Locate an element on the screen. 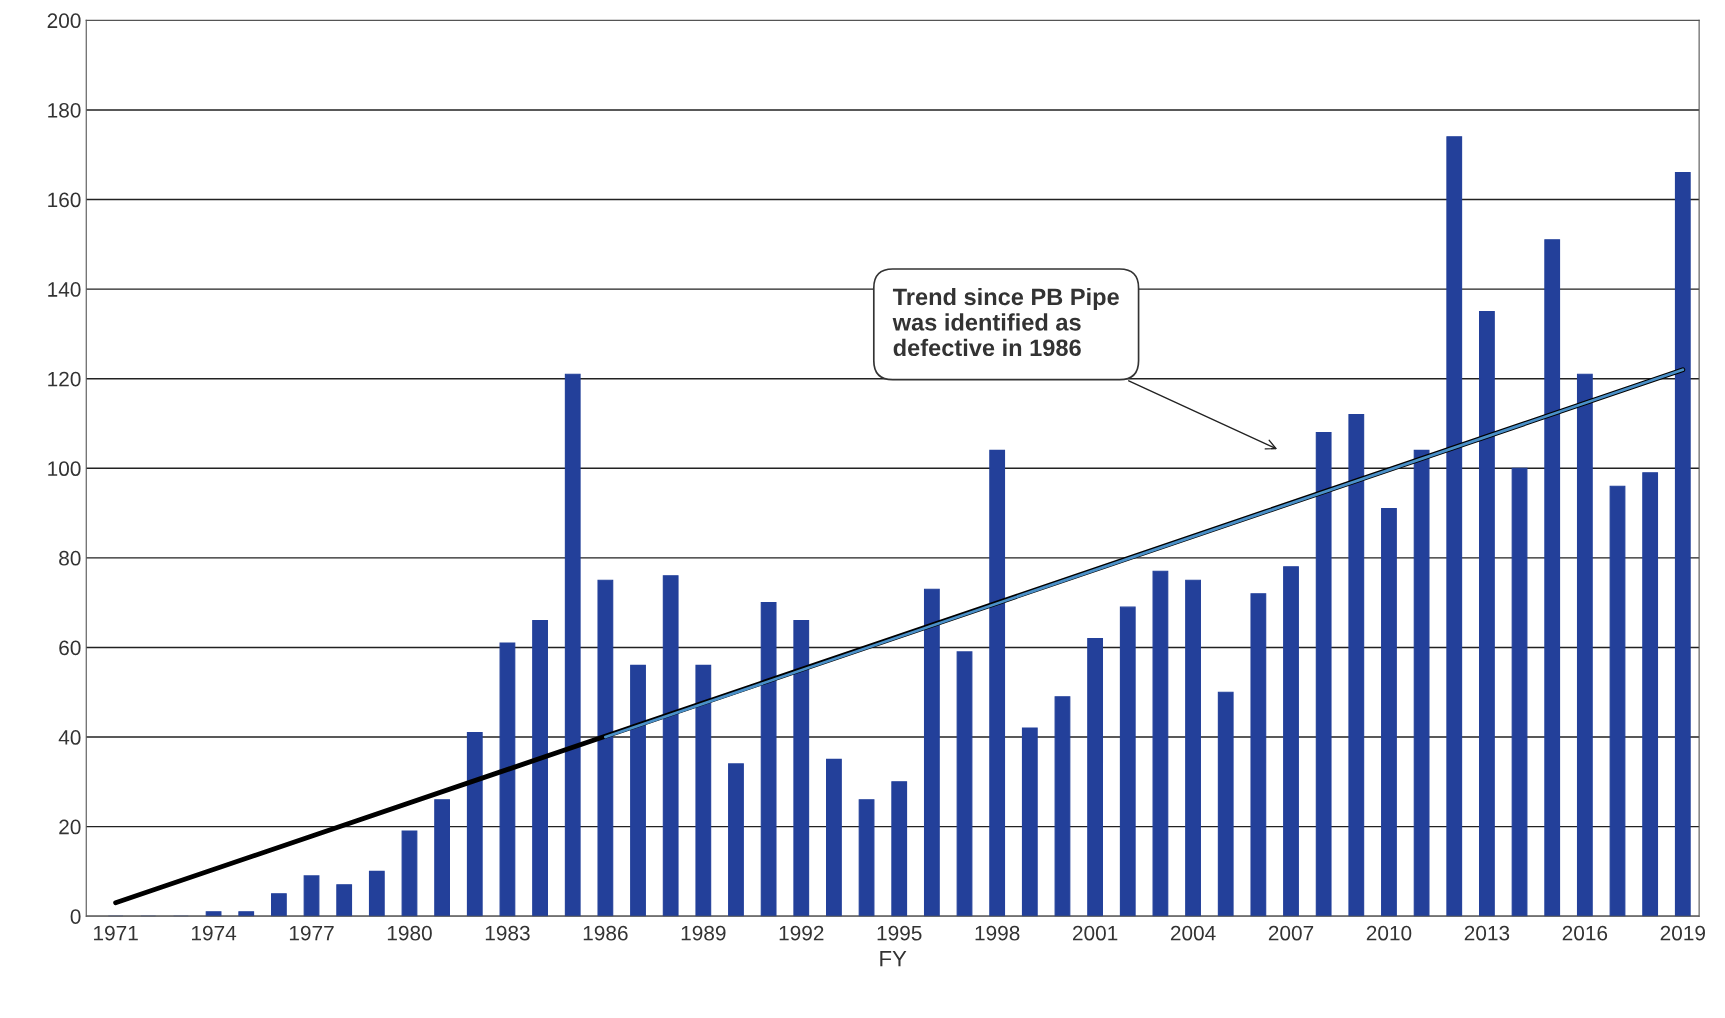 This screenshot has height=1018, width=1725. y-tick-label: 40 is located at coordinates (69, 737).